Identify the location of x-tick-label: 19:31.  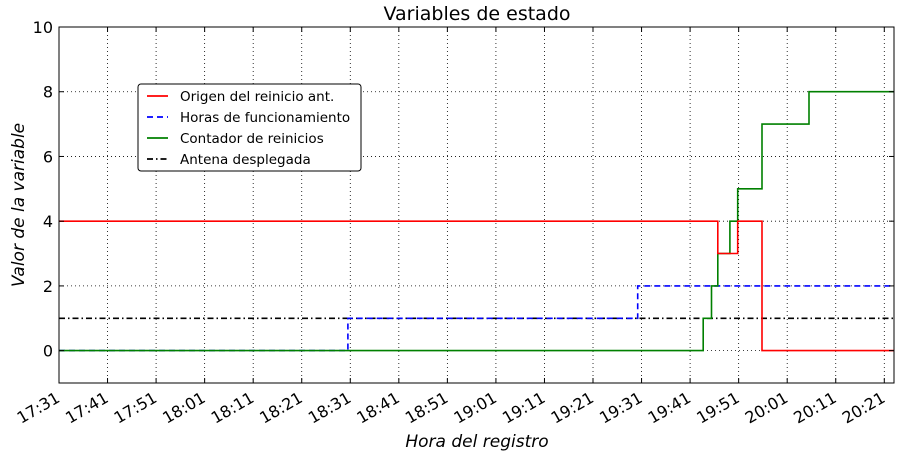
(620, 408).